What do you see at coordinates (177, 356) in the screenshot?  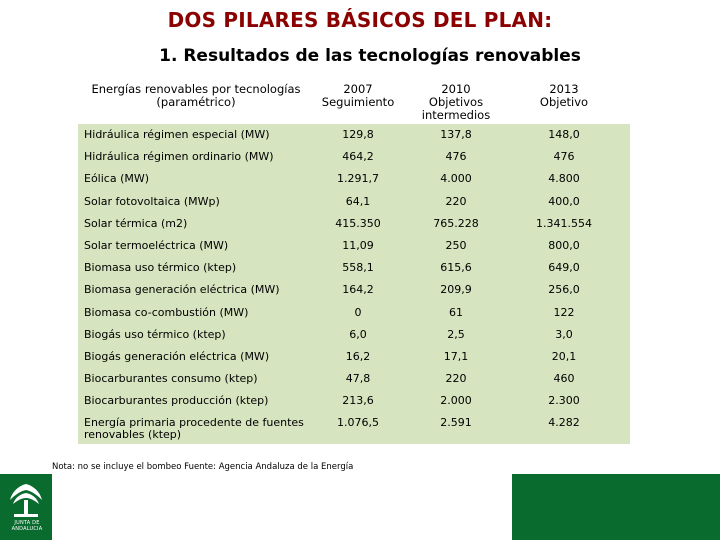 I see `cell-technology: Biogás generación eléctrica (MW)` at bounding box center [177, 356].